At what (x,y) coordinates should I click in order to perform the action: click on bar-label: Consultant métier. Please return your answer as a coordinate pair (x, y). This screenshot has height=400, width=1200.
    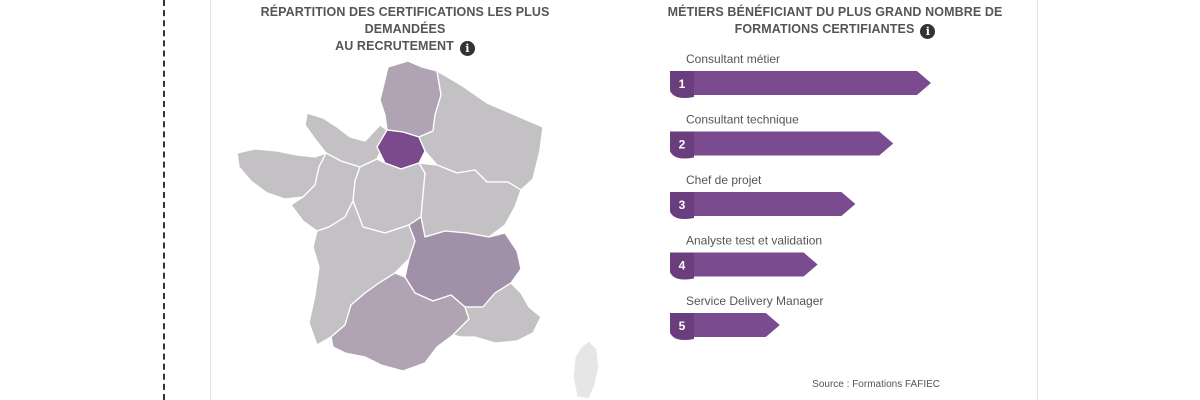
    Looking at the image, I should click on (733, 59).